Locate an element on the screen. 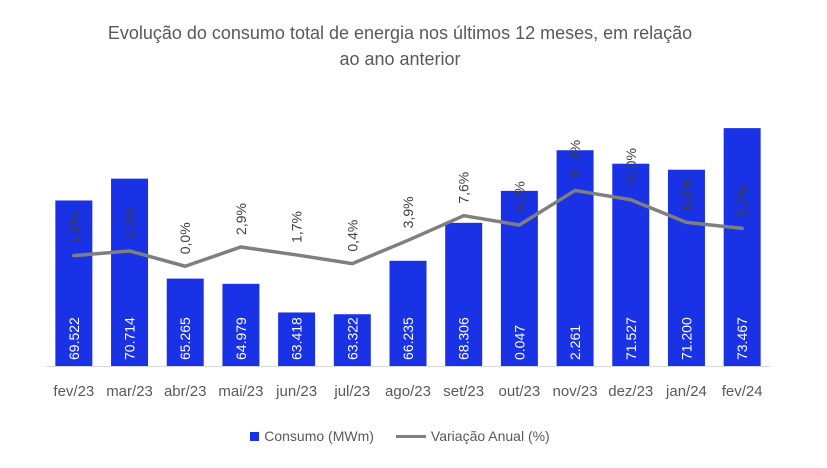 Image resolution: width=827 pixels, height=468 pixels. bar-ago/23 is located at coordinates (408, 313).